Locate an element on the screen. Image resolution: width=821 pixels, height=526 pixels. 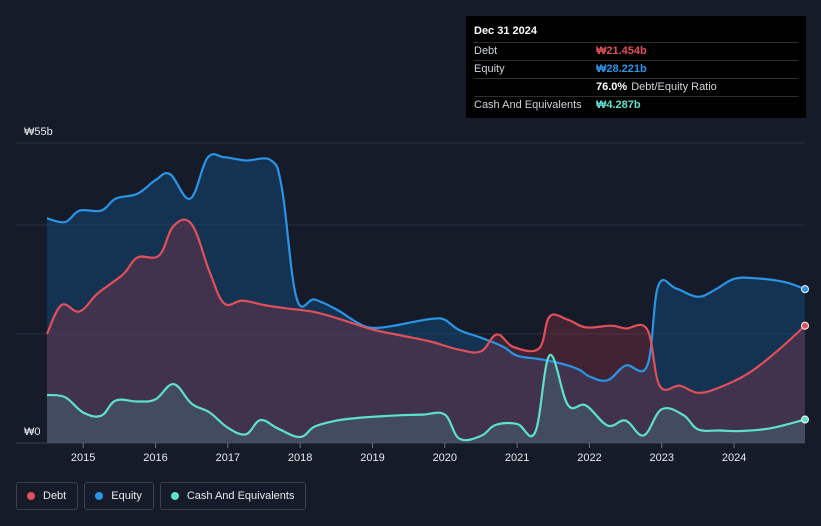
cash-and-equivalents-end-marker is located at coordinates (805, 419).